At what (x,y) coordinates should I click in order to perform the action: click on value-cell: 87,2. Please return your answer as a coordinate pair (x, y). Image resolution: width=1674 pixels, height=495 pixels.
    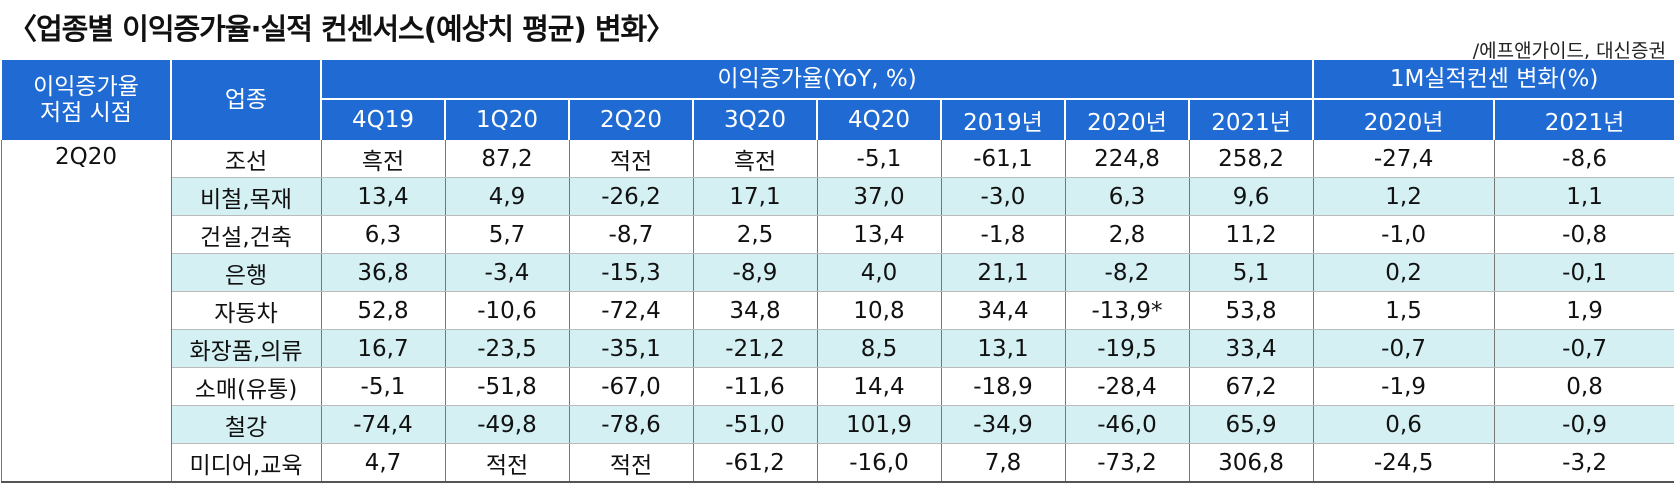
    Looking at the image, I should click on (507, 159).